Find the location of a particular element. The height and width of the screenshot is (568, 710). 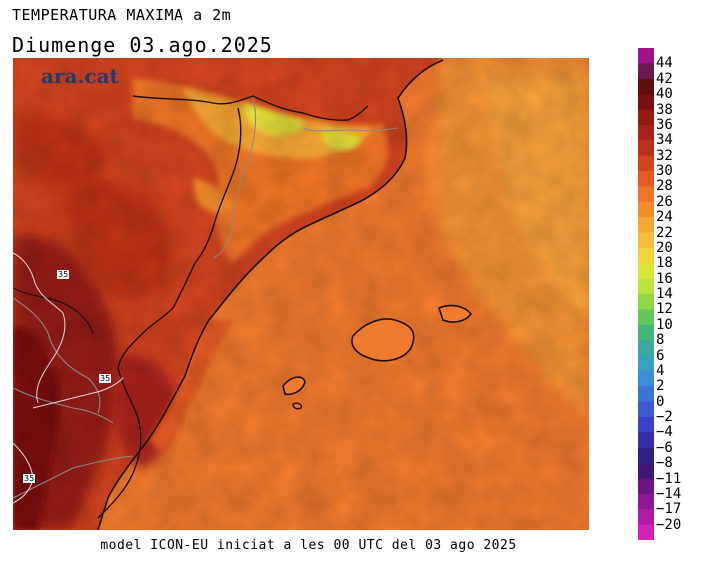

colorbar-label: 18 is located at coordinates (664, 263).